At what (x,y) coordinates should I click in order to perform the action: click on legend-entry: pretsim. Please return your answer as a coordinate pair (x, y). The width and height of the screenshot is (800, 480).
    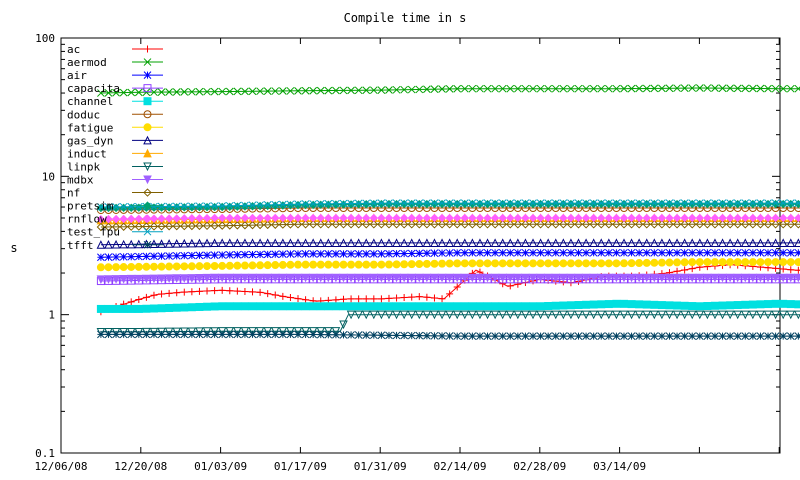
    Looking at the image, I should click on (115, 206).